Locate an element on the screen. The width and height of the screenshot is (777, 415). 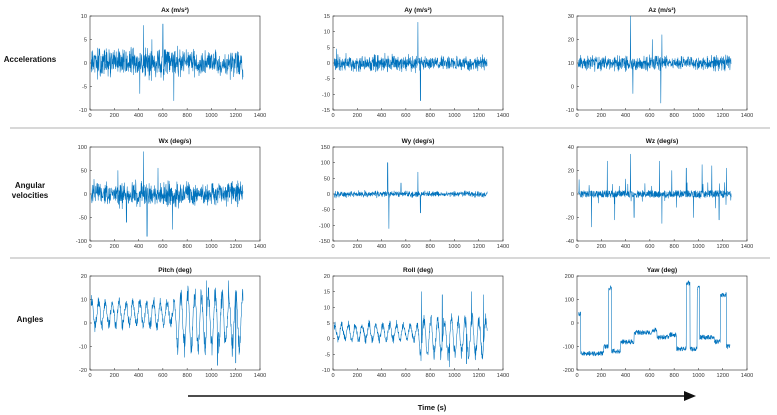
panel-title: Wz (deg/s) is located at coordinates (662, 141).